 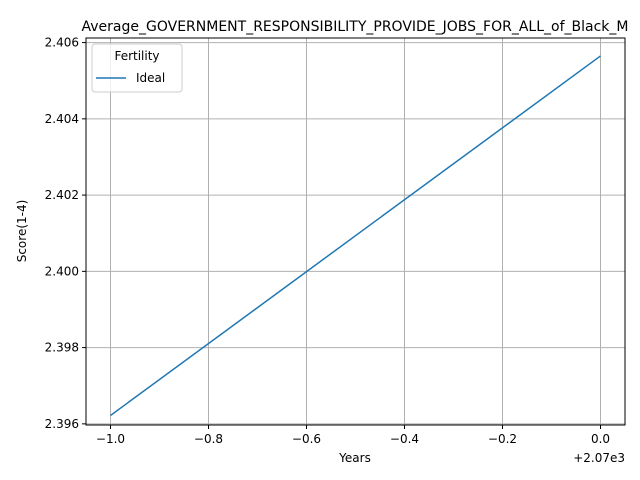 What do you see at coordinates (62, 195) in the screenshot?
I see `y-tick-label: 2.402` at bounding box center [62, 195].